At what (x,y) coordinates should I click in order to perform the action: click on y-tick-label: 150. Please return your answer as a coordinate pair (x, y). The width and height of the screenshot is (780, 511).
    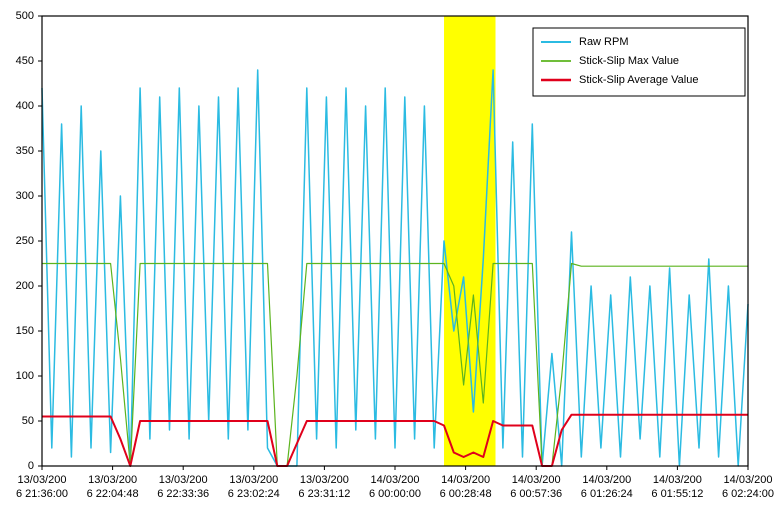
    Looking at the image, I should click on (25, 331).